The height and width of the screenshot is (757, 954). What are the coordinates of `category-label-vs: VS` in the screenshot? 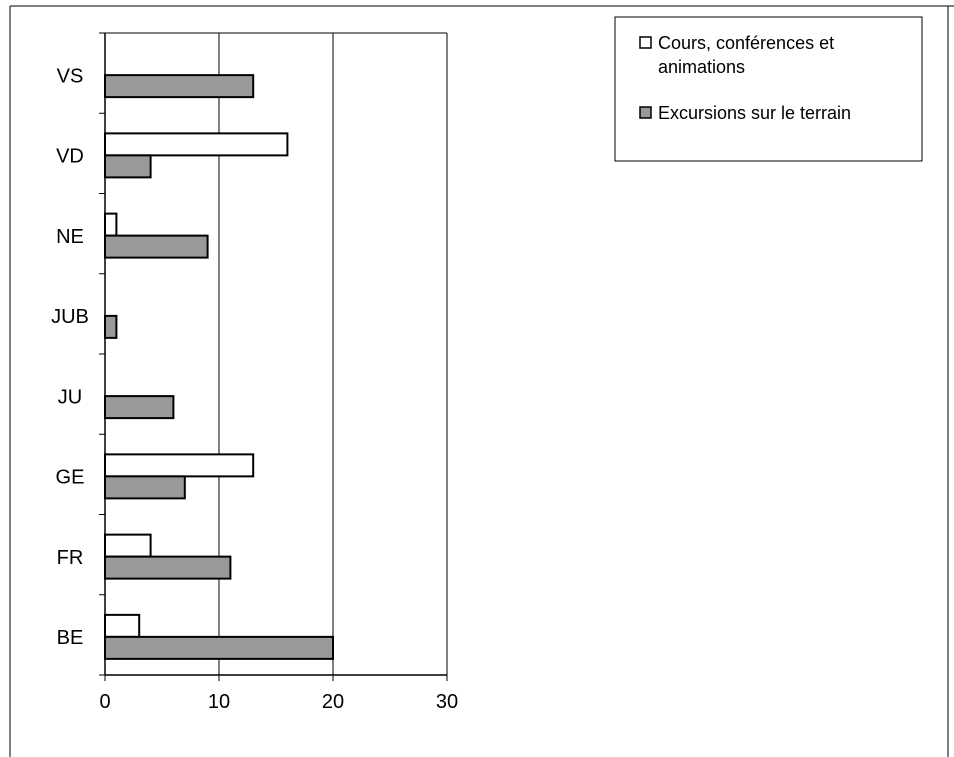 It's located at (70, 76).